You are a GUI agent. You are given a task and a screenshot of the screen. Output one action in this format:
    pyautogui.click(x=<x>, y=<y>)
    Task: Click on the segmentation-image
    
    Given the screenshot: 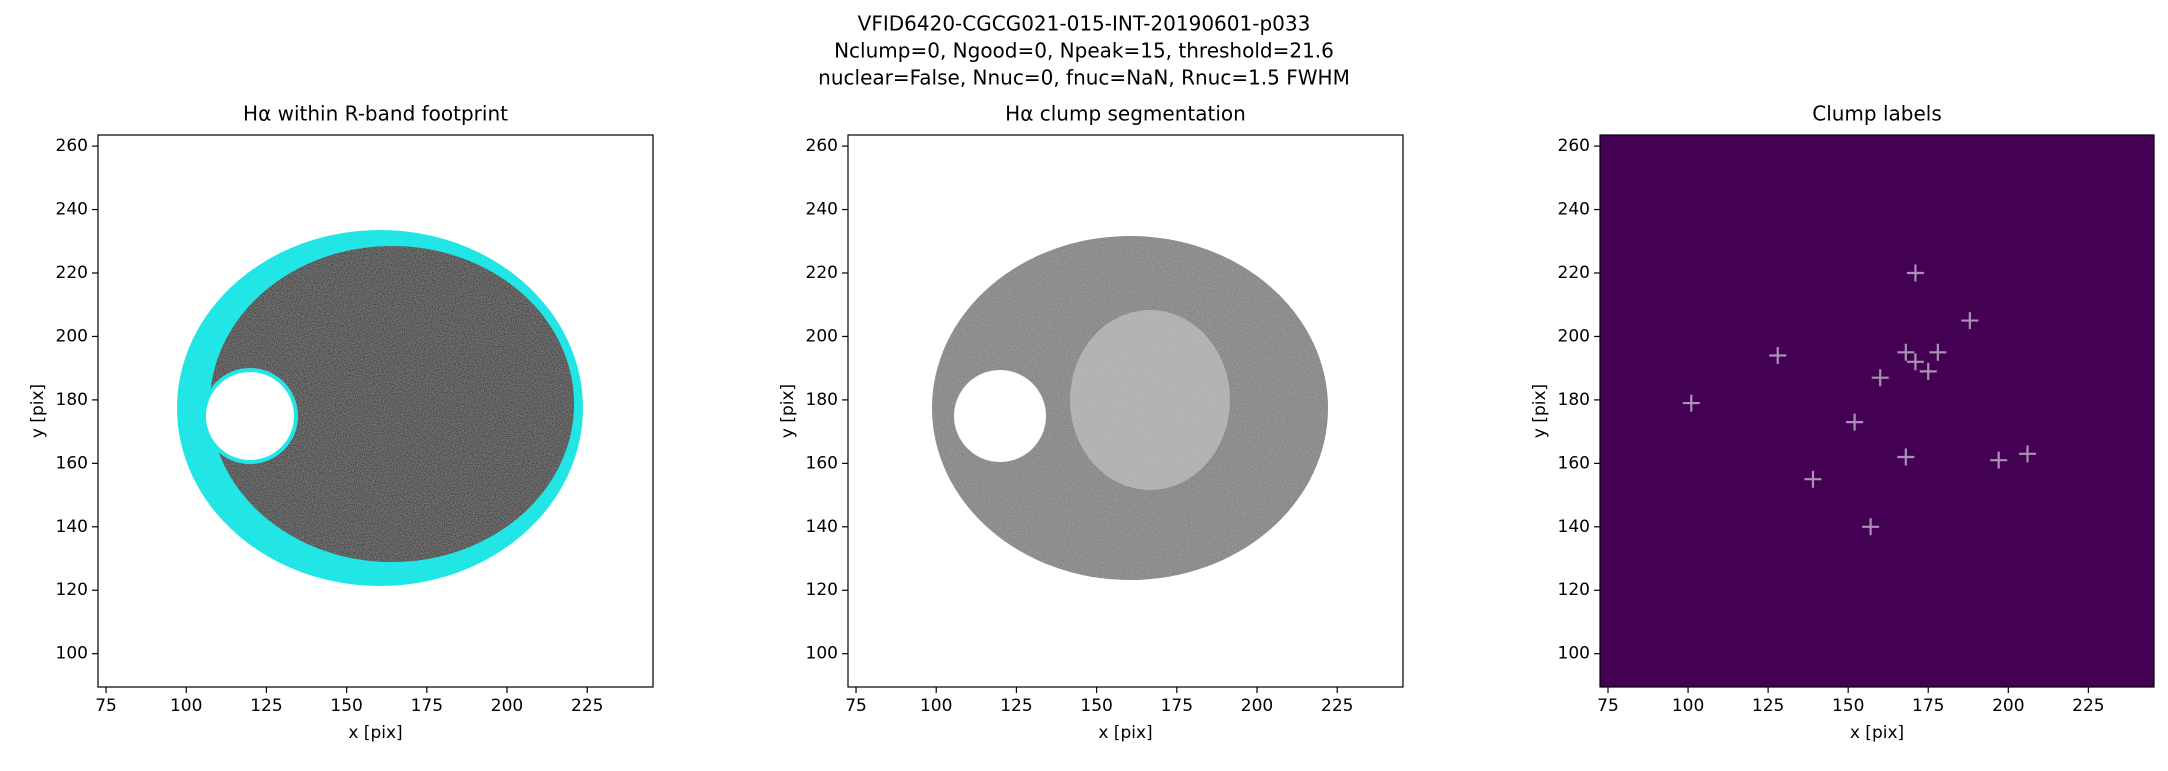 What is the action you would take?
    pyautogui.click(x=1130, y=408)
    